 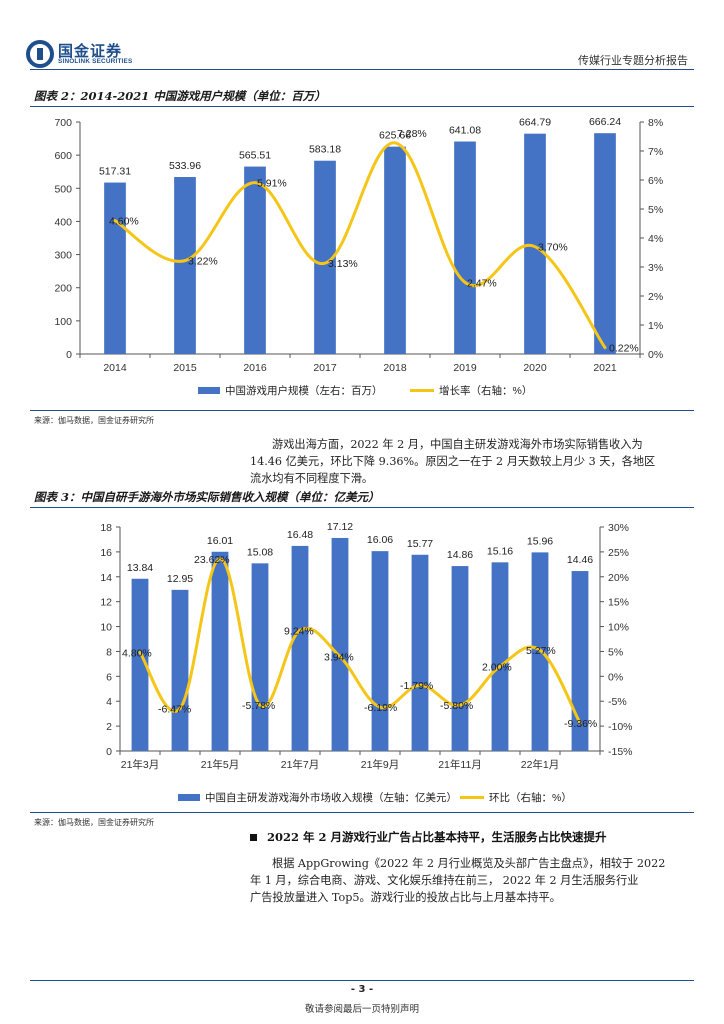 I want to click on x-tick-label: 2018, so click(x=395, y=368).